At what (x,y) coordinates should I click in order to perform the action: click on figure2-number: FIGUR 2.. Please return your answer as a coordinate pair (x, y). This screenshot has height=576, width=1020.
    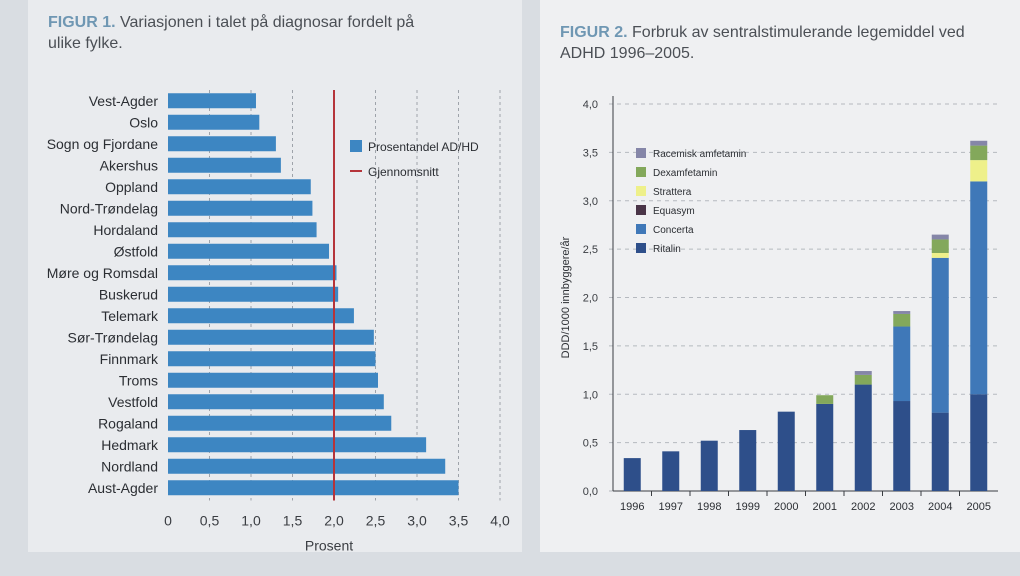
    Looking at the image, I should click on (594, 32).